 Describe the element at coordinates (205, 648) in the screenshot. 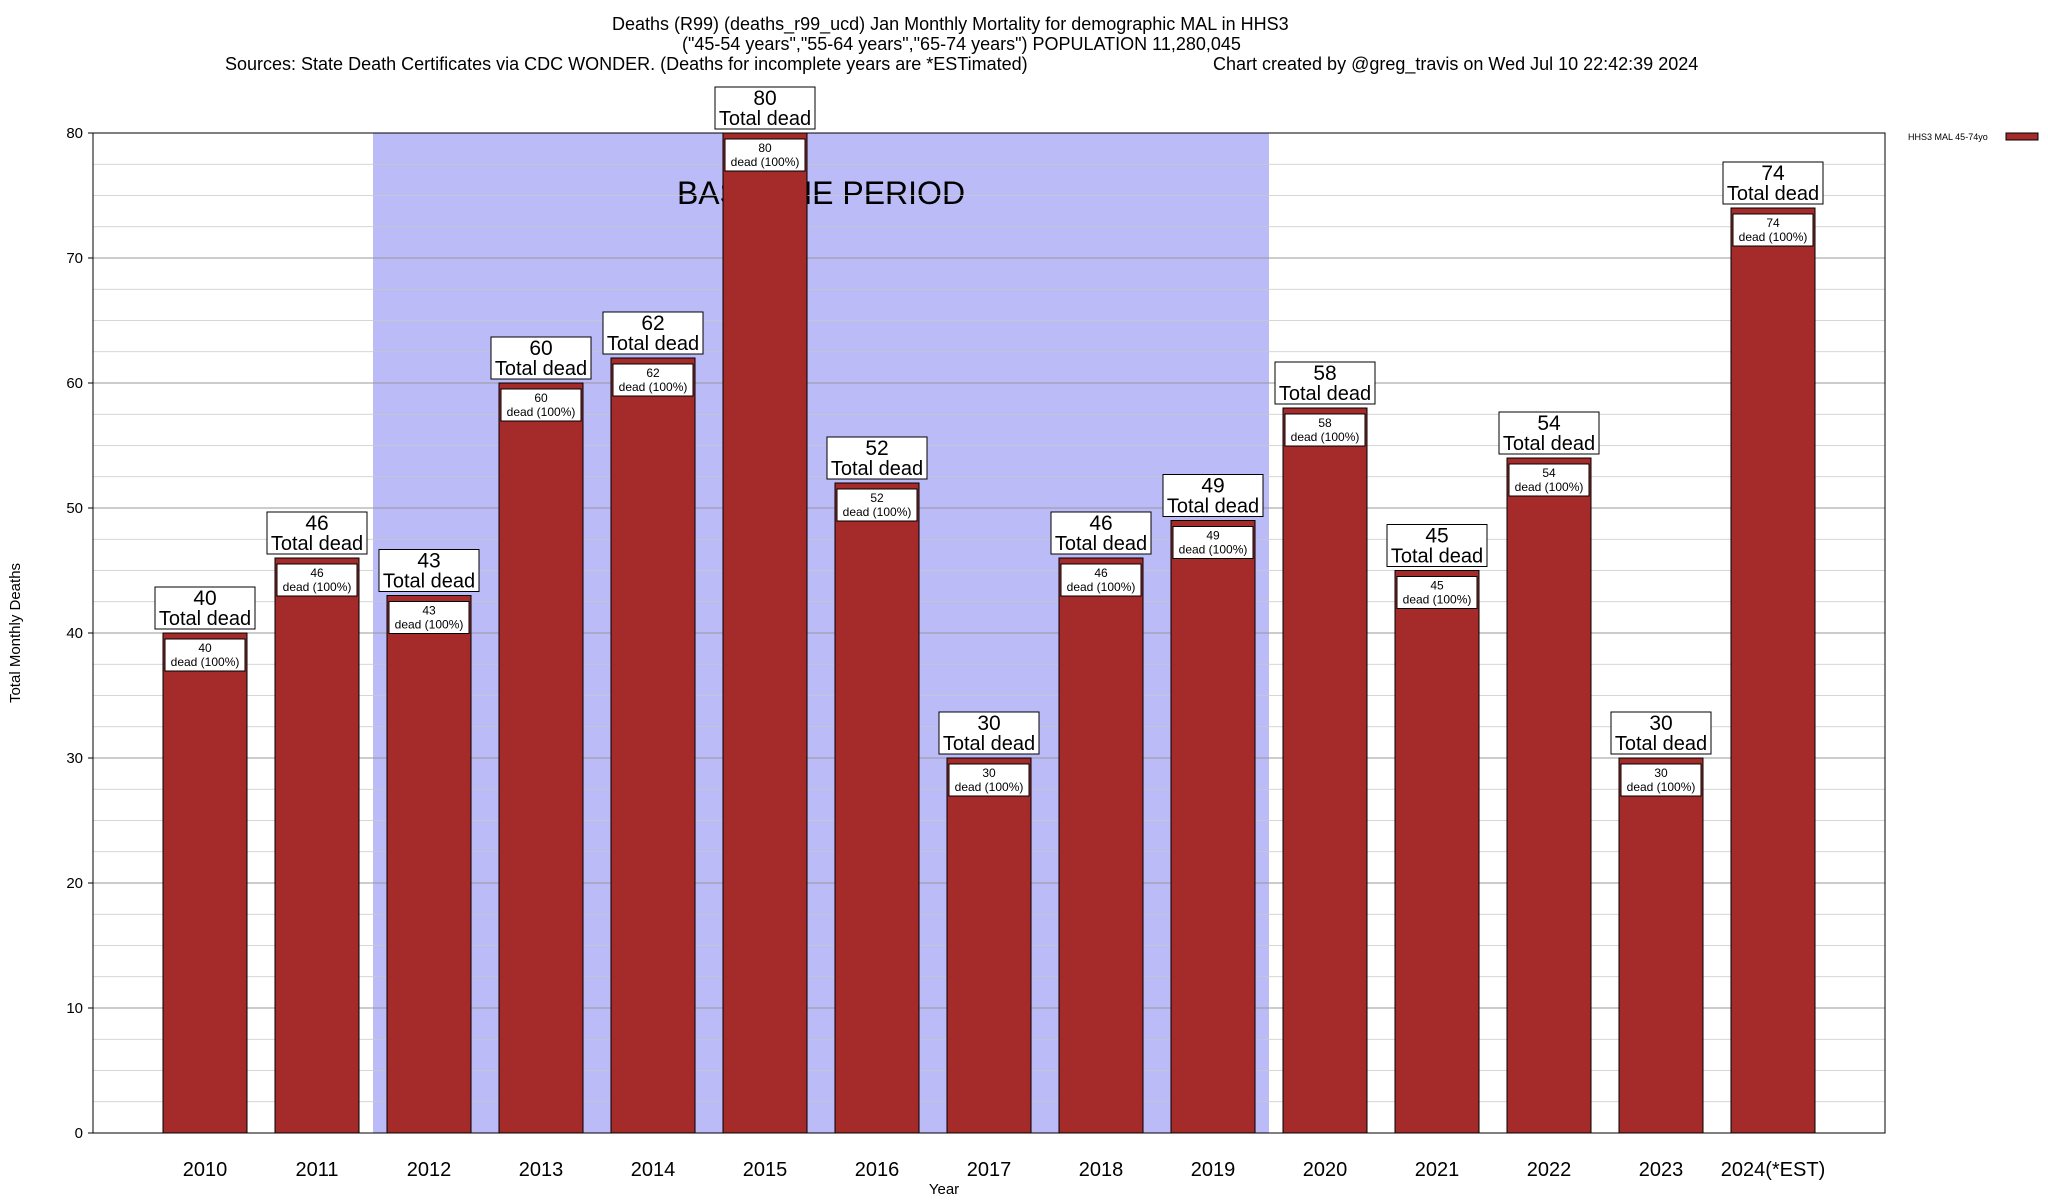

I see `inner-value-label: 40` at that location.